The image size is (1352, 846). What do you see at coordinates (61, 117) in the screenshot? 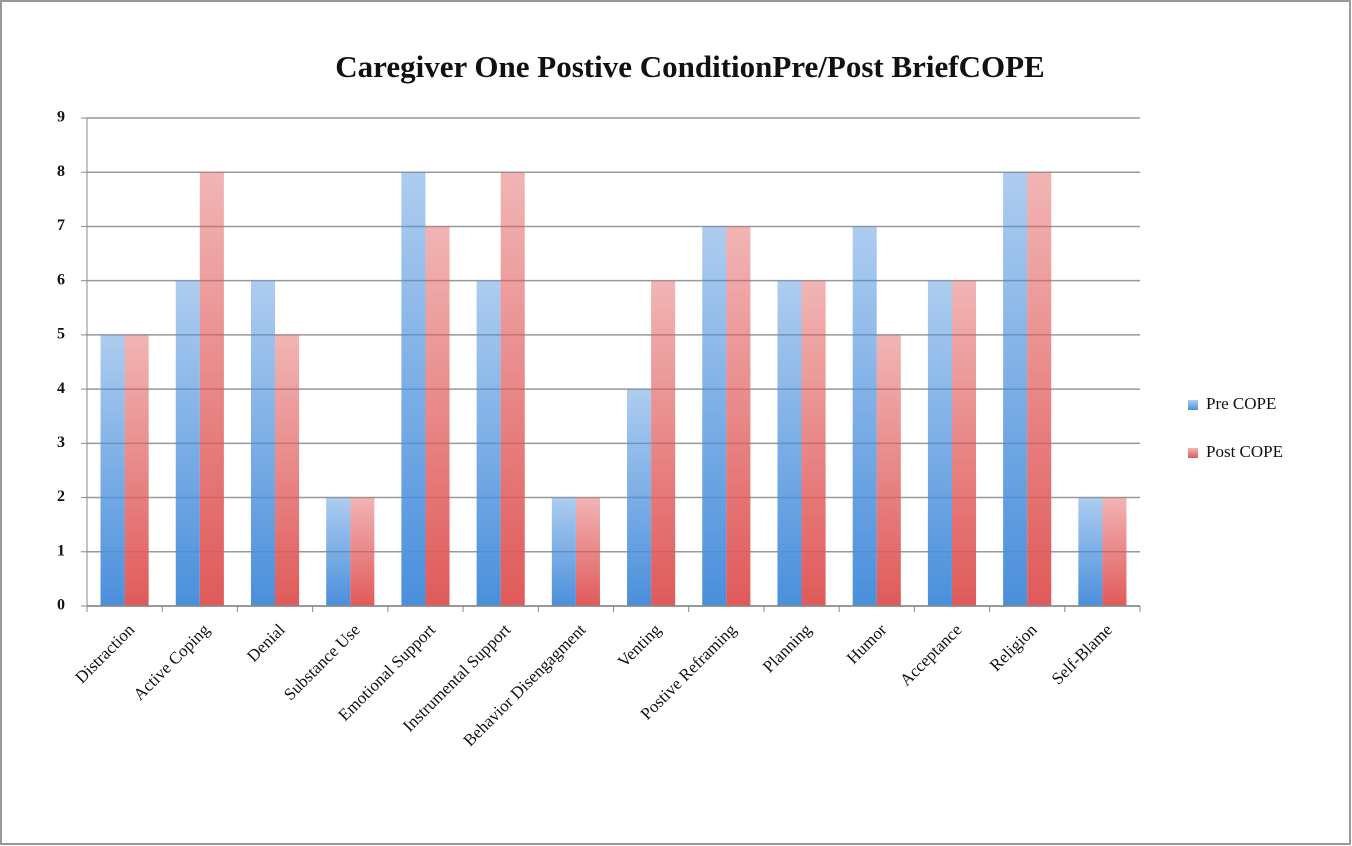
I see `y-tick-label: 9` at bounding box center [61, 117].